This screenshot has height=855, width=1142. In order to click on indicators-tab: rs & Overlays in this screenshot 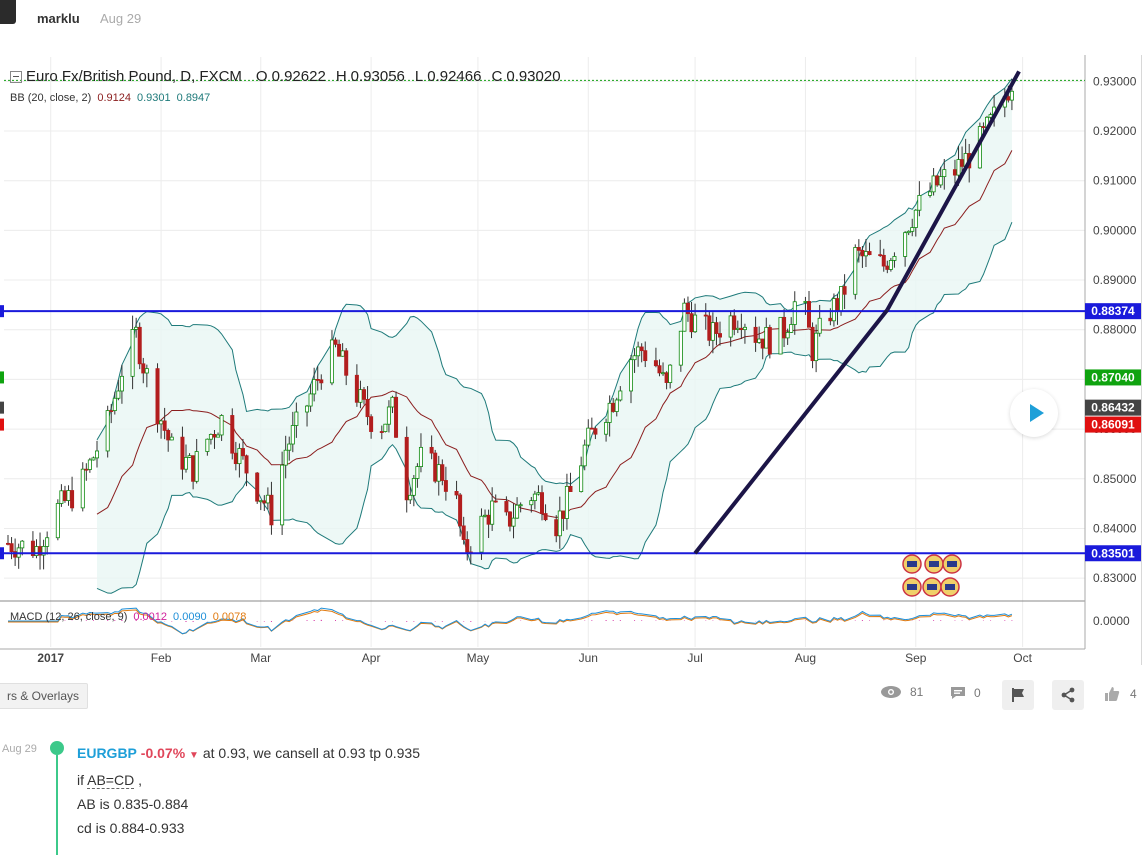, I will do `click(44, 696)`.